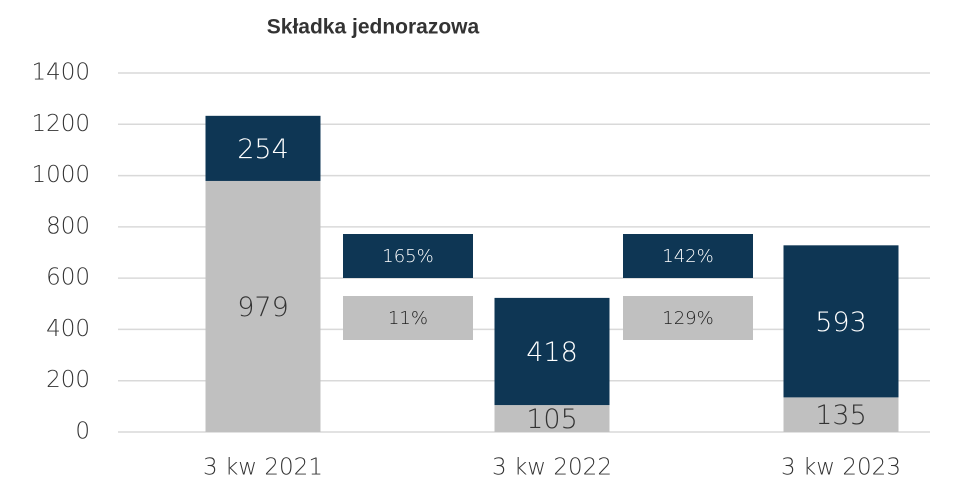  What do you see at coordinates (60, 73) in the screenshot?
I see `y-tick-label: 1400` at bounding box center [60, 73].